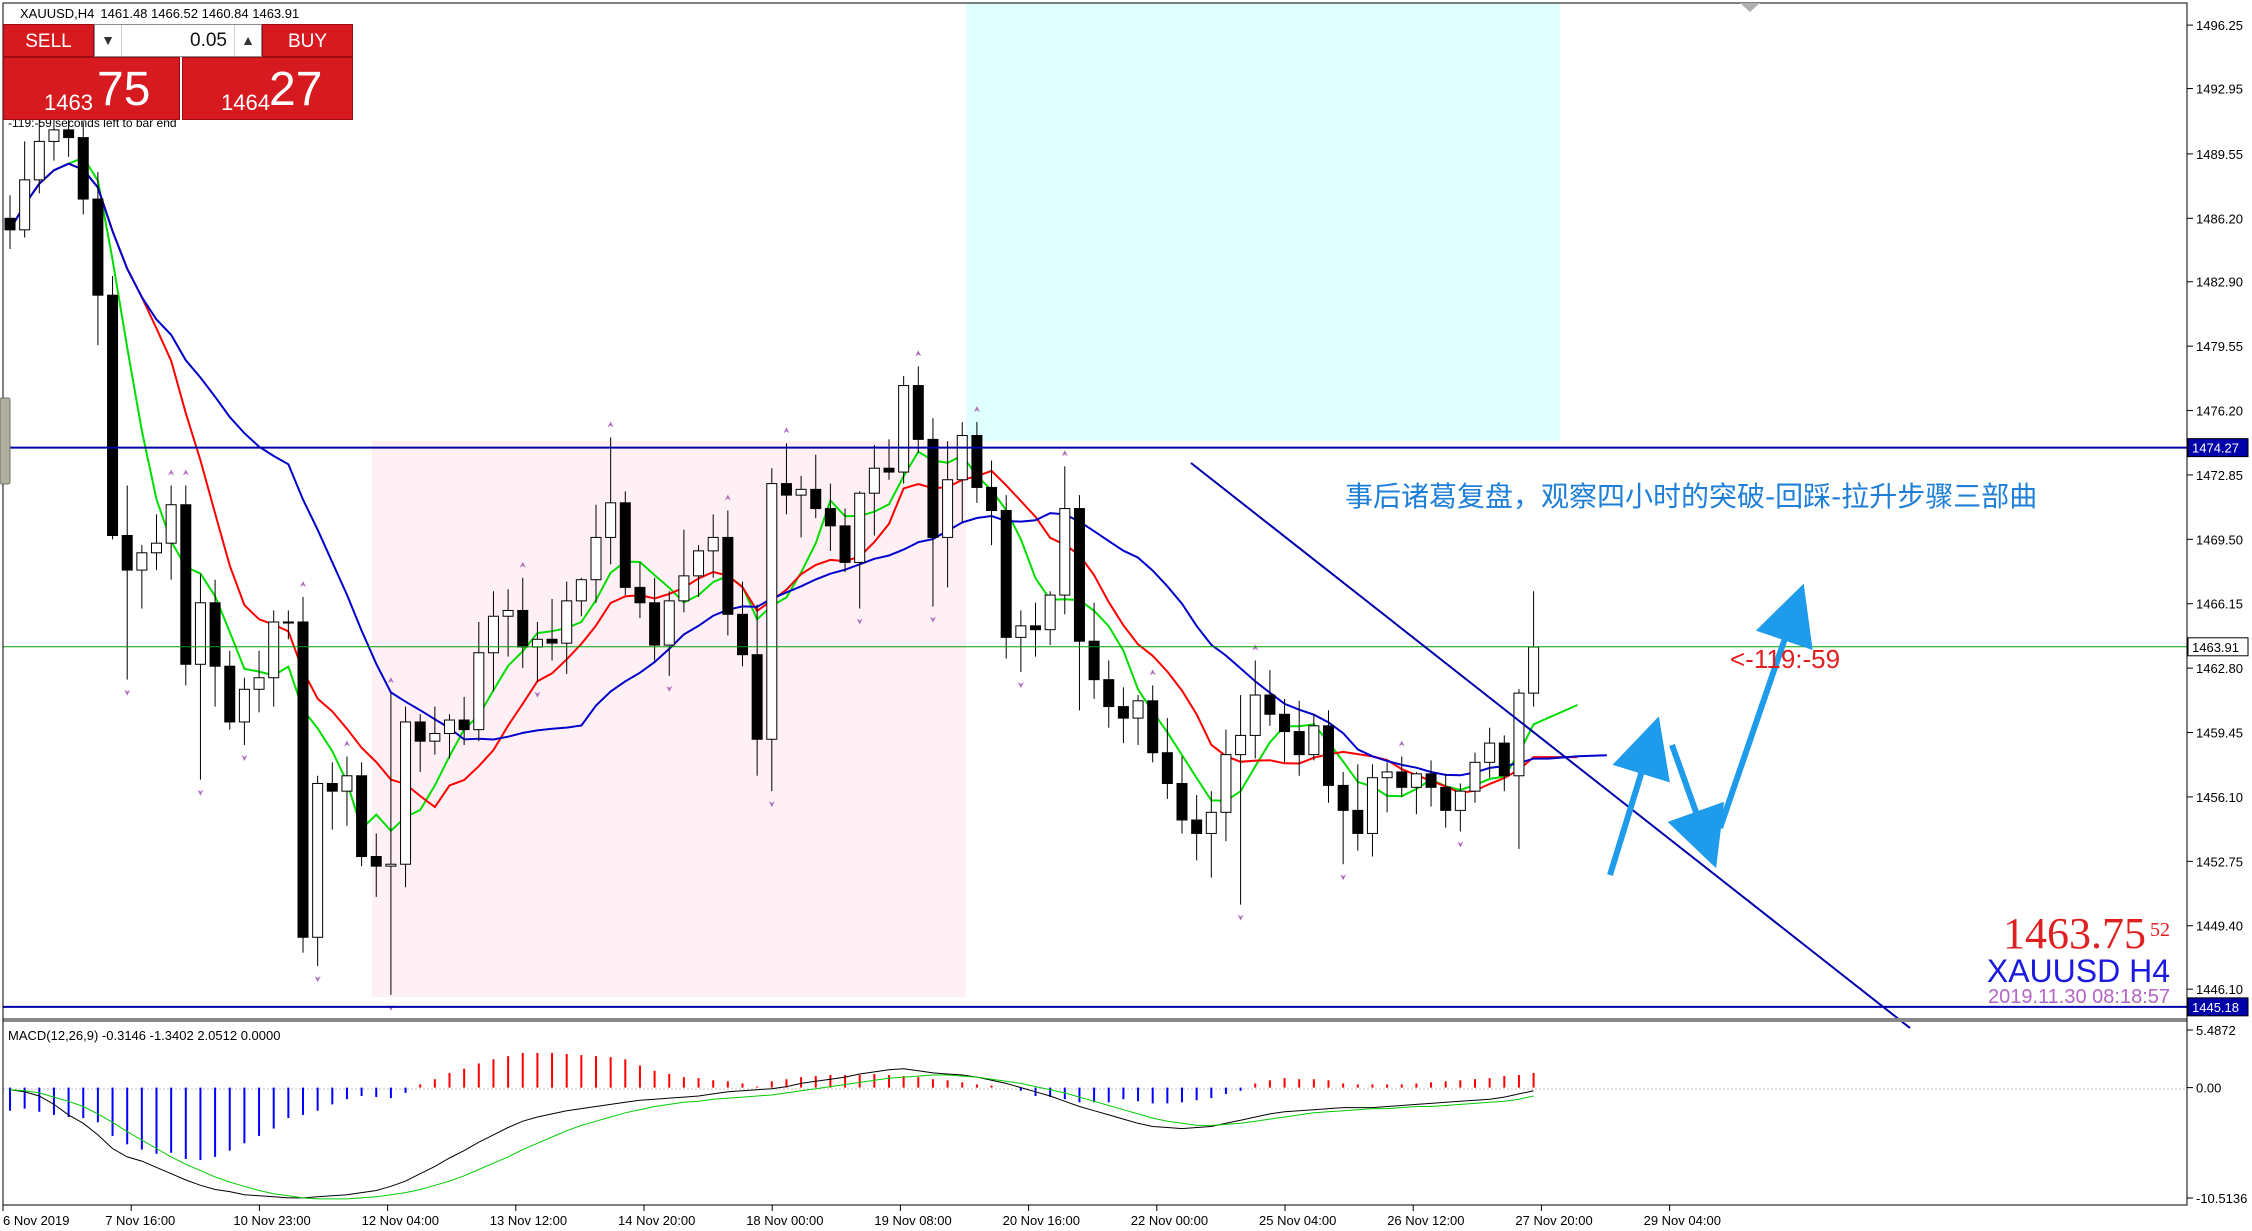 The width and height of the screenshot is (2252, 1231). Describe the element at coordinates (2218, 448) in the screenshot. I see `resistance-price-tag-bg` at that location.